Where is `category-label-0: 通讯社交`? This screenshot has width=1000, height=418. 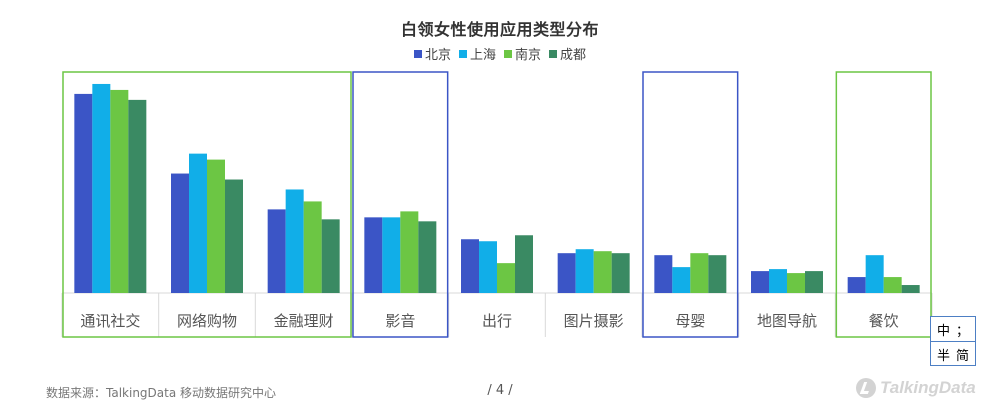
category-label-0: 通讯社交 is located at coordinates (110, 321).